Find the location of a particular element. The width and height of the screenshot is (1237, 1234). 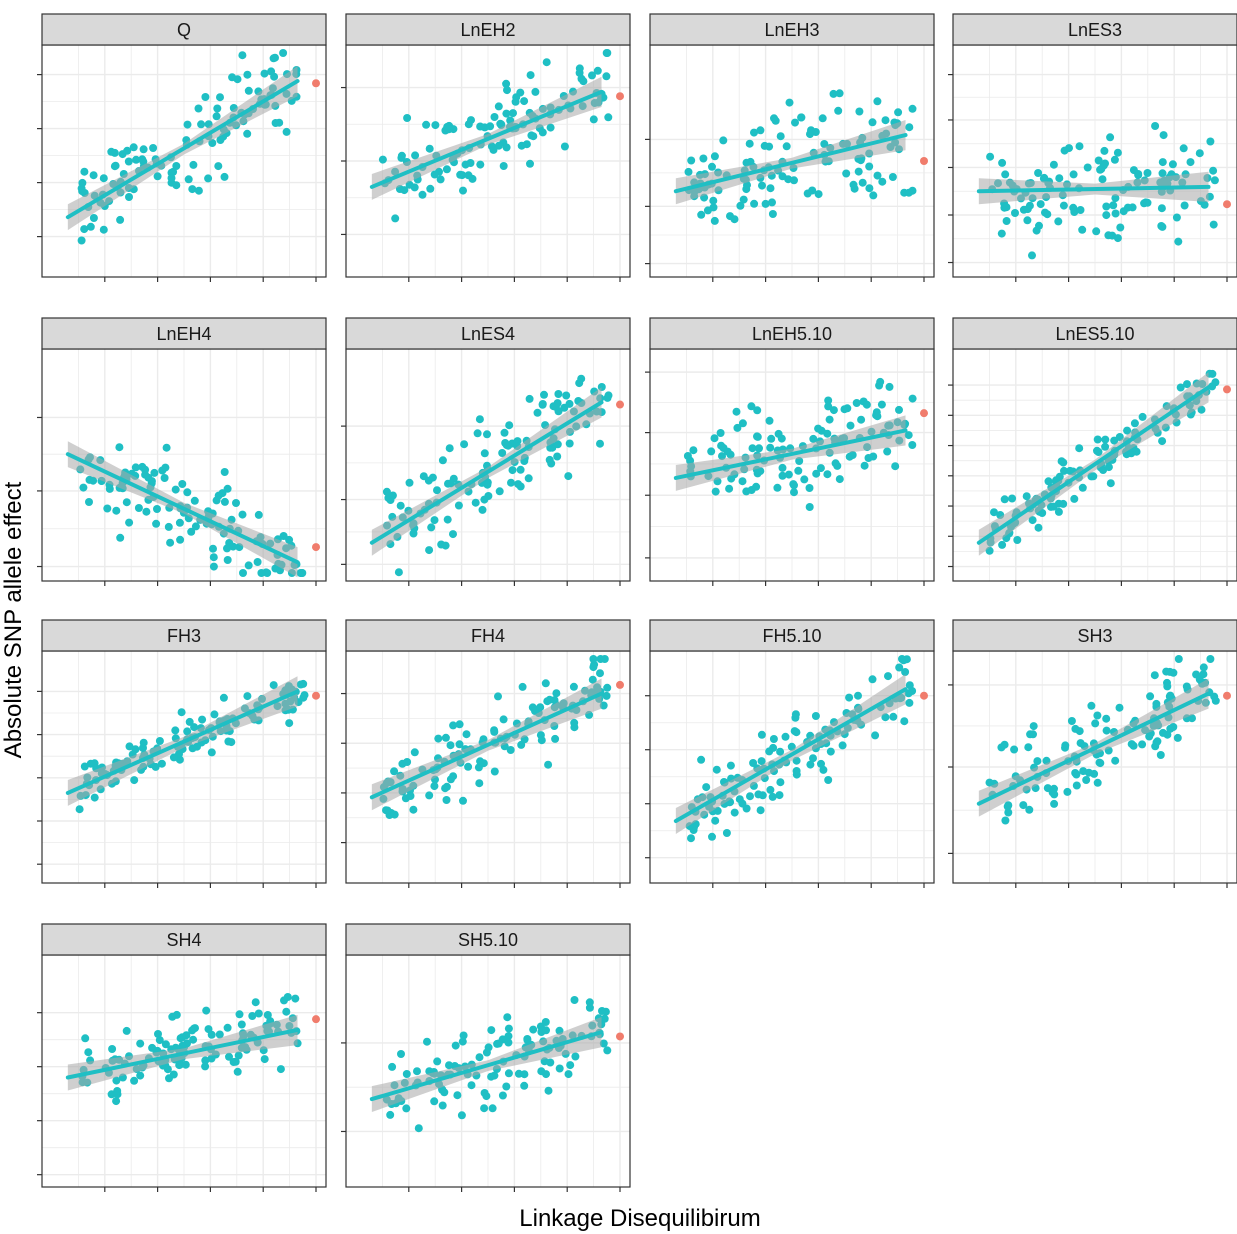

panel-fh5-10: FH5.10 is located at coordinates (790, 753).